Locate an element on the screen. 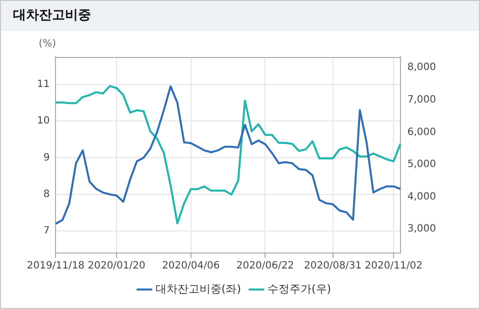 The height and width of the screenshot is (309, 480). x-tick-label: 2020/01/20 is located at coordinates (117, 266).